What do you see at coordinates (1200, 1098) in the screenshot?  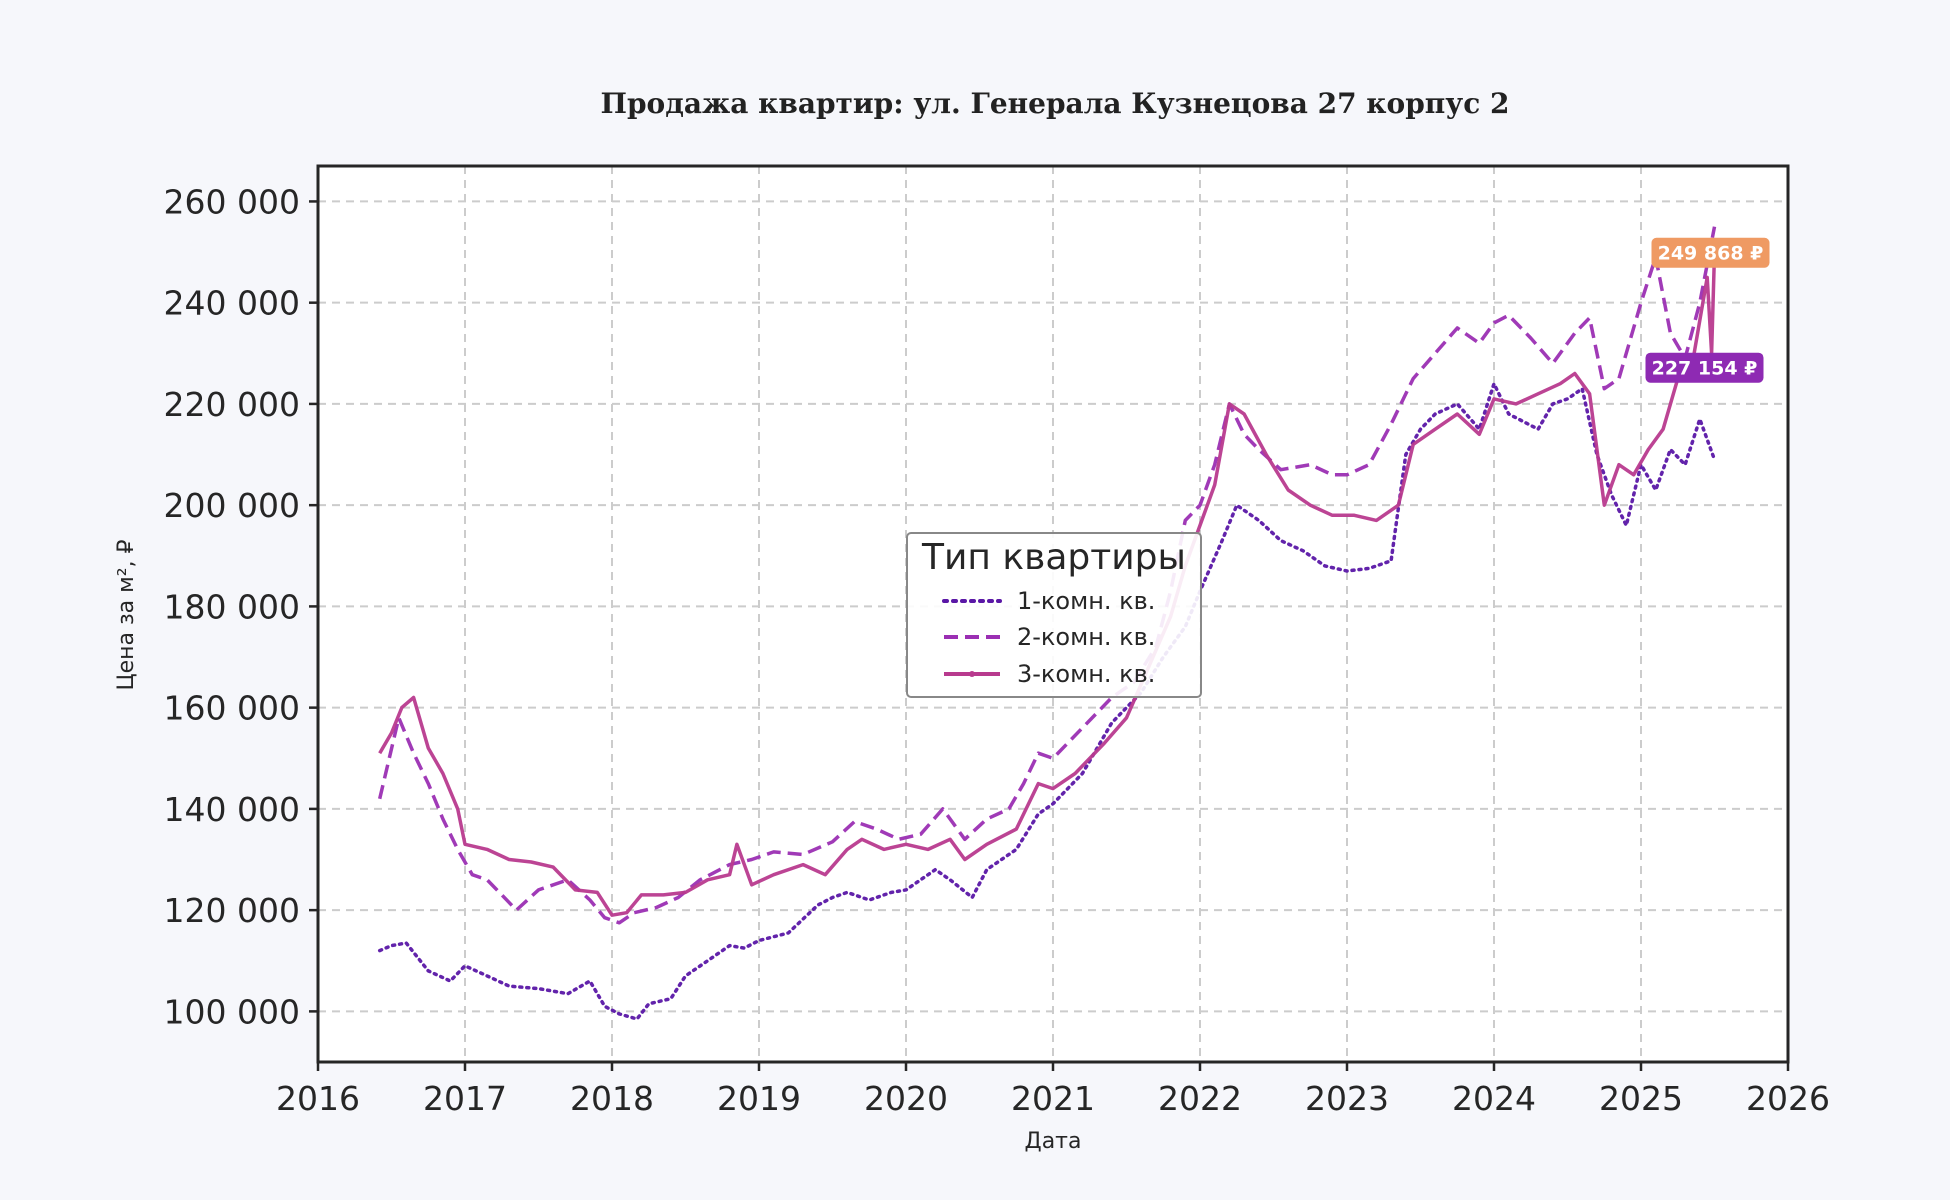 I see `x-tick-label: 2022` at bounding box center [1200, 1098].